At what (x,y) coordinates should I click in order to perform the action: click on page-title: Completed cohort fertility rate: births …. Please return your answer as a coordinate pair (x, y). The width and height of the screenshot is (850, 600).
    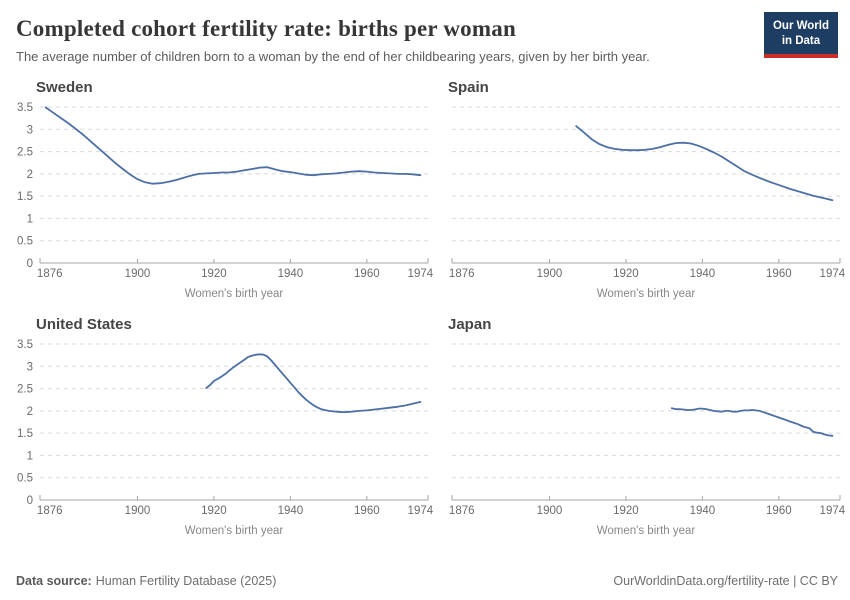
    Looking at the image, I should click on (266, 28).